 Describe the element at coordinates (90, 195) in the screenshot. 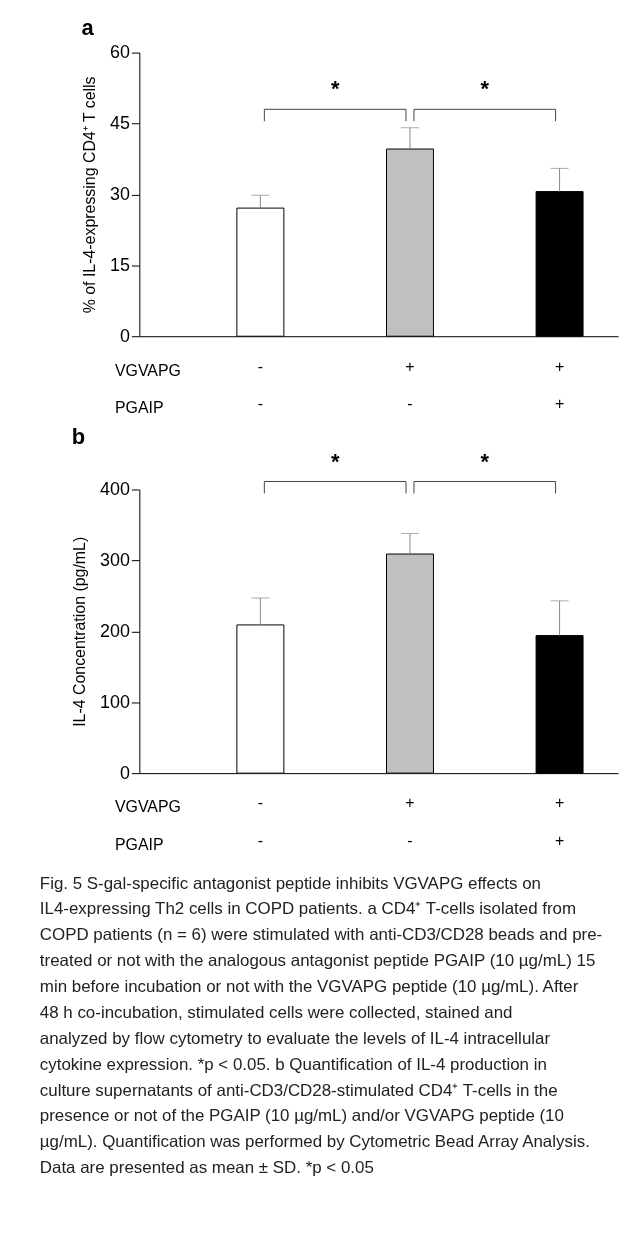

I see `y-axis-title: % of IL-4-expressing CD4⁺ T cells` at that location.